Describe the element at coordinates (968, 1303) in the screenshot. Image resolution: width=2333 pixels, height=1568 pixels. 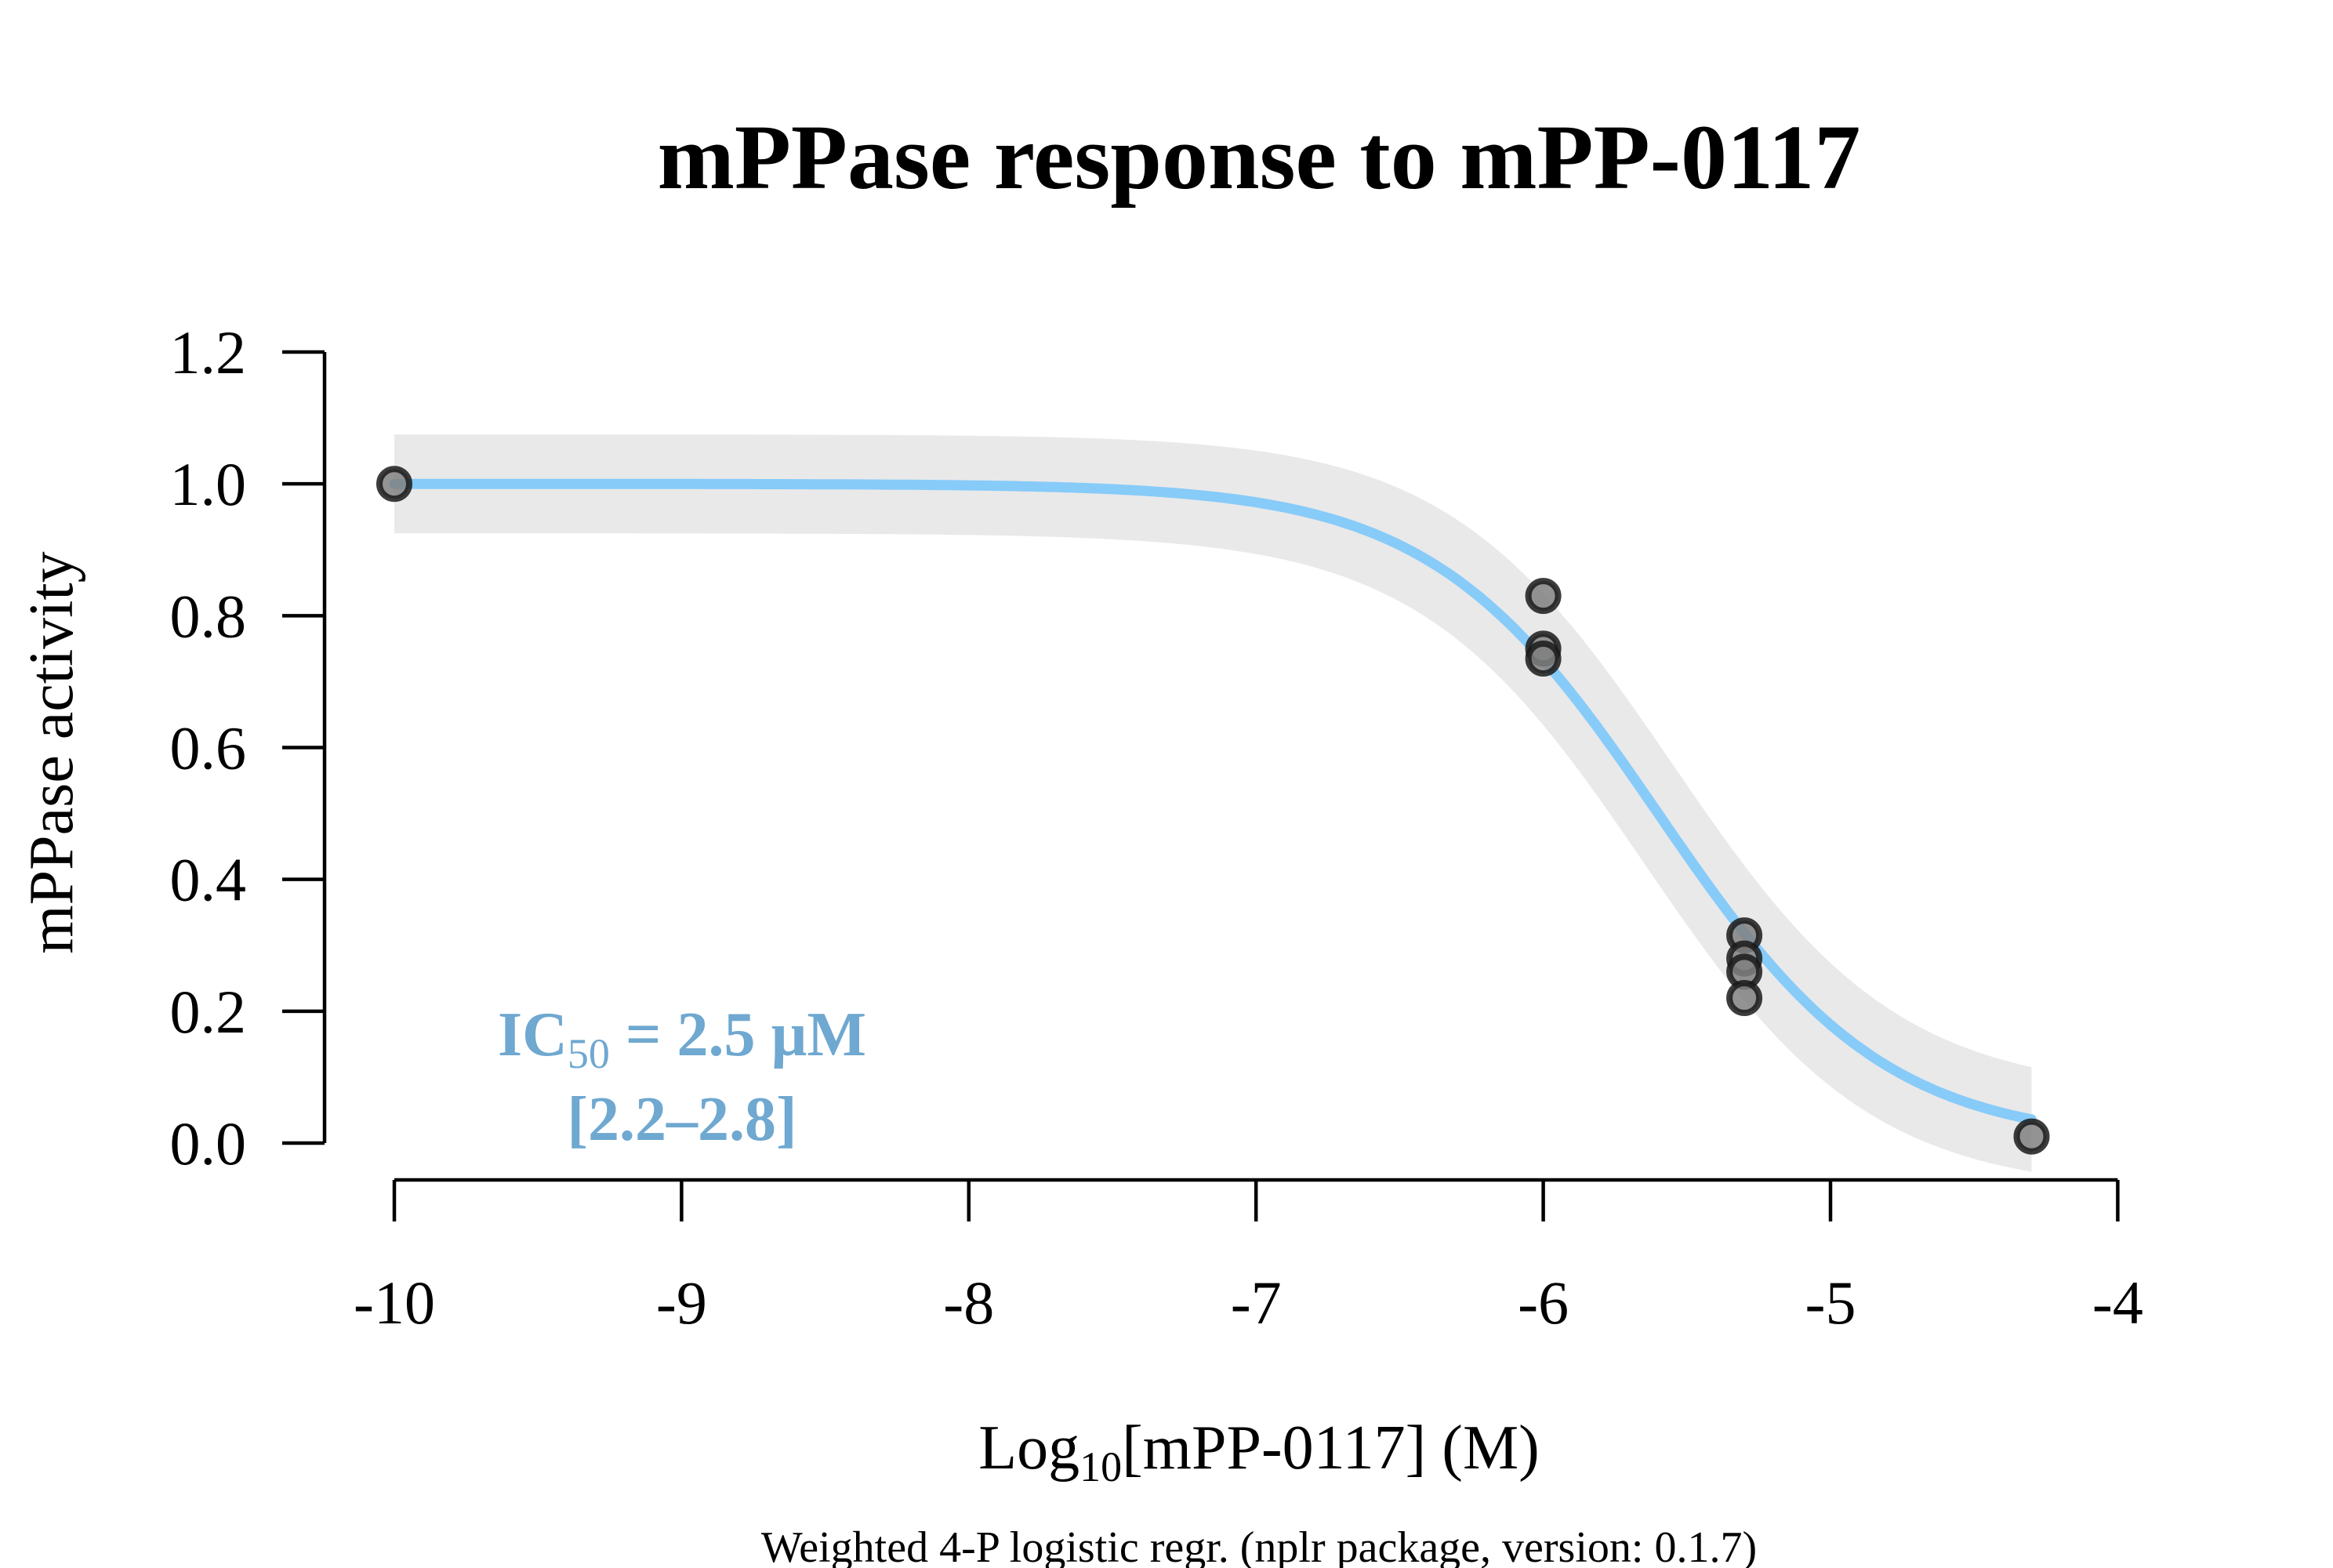
I see `x-tick-label: -8` at that location.